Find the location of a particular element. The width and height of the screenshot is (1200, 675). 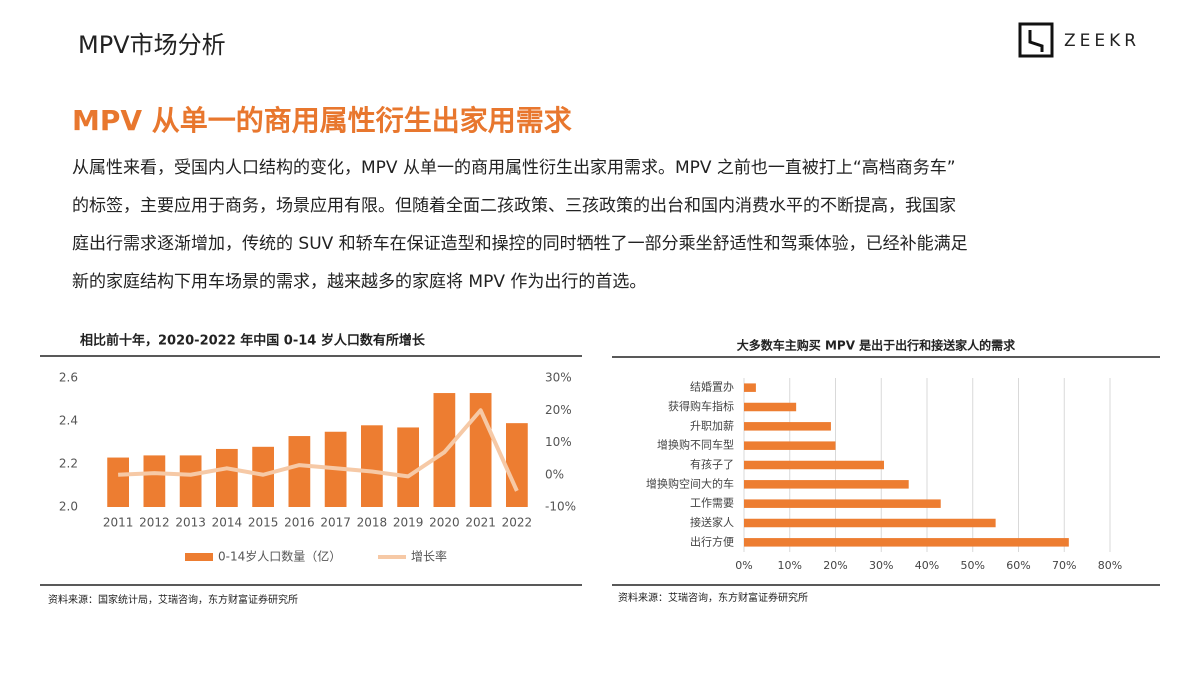

y-tick-label: 有孩子了 is located at coordinates (712, 464).